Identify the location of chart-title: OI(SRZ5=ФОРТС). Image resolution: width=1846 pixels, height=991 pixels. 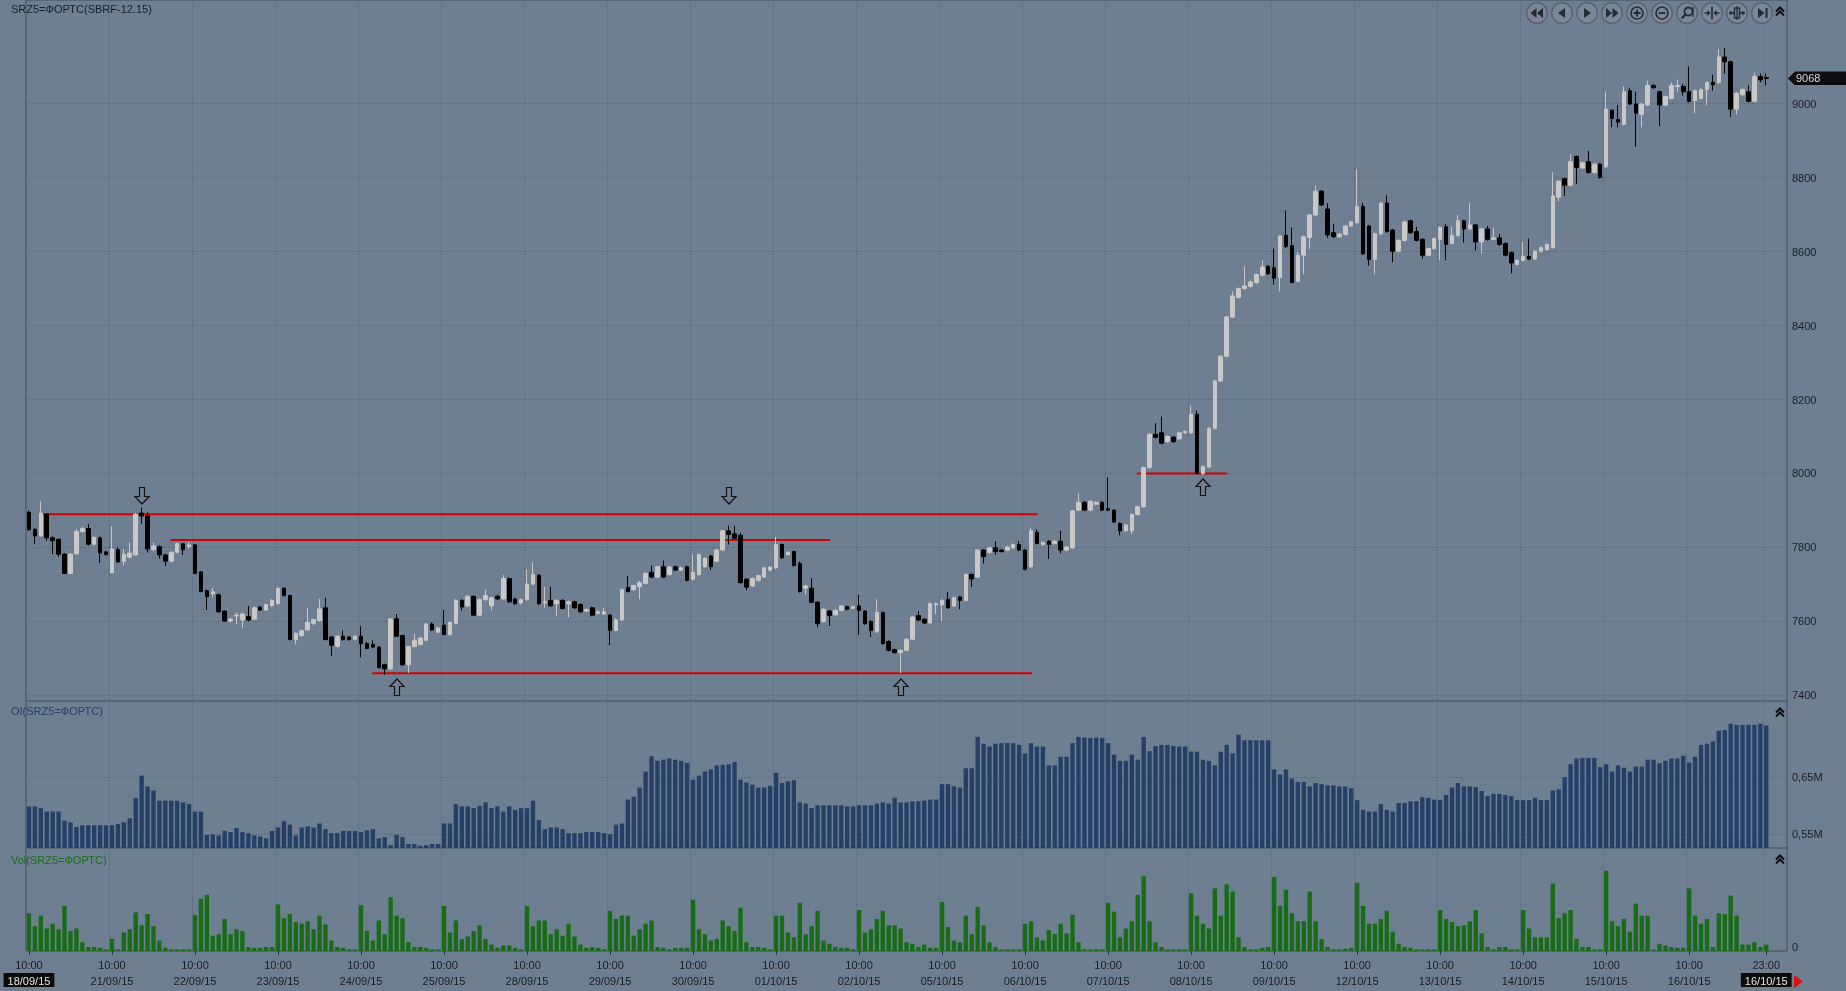
(57, 710).